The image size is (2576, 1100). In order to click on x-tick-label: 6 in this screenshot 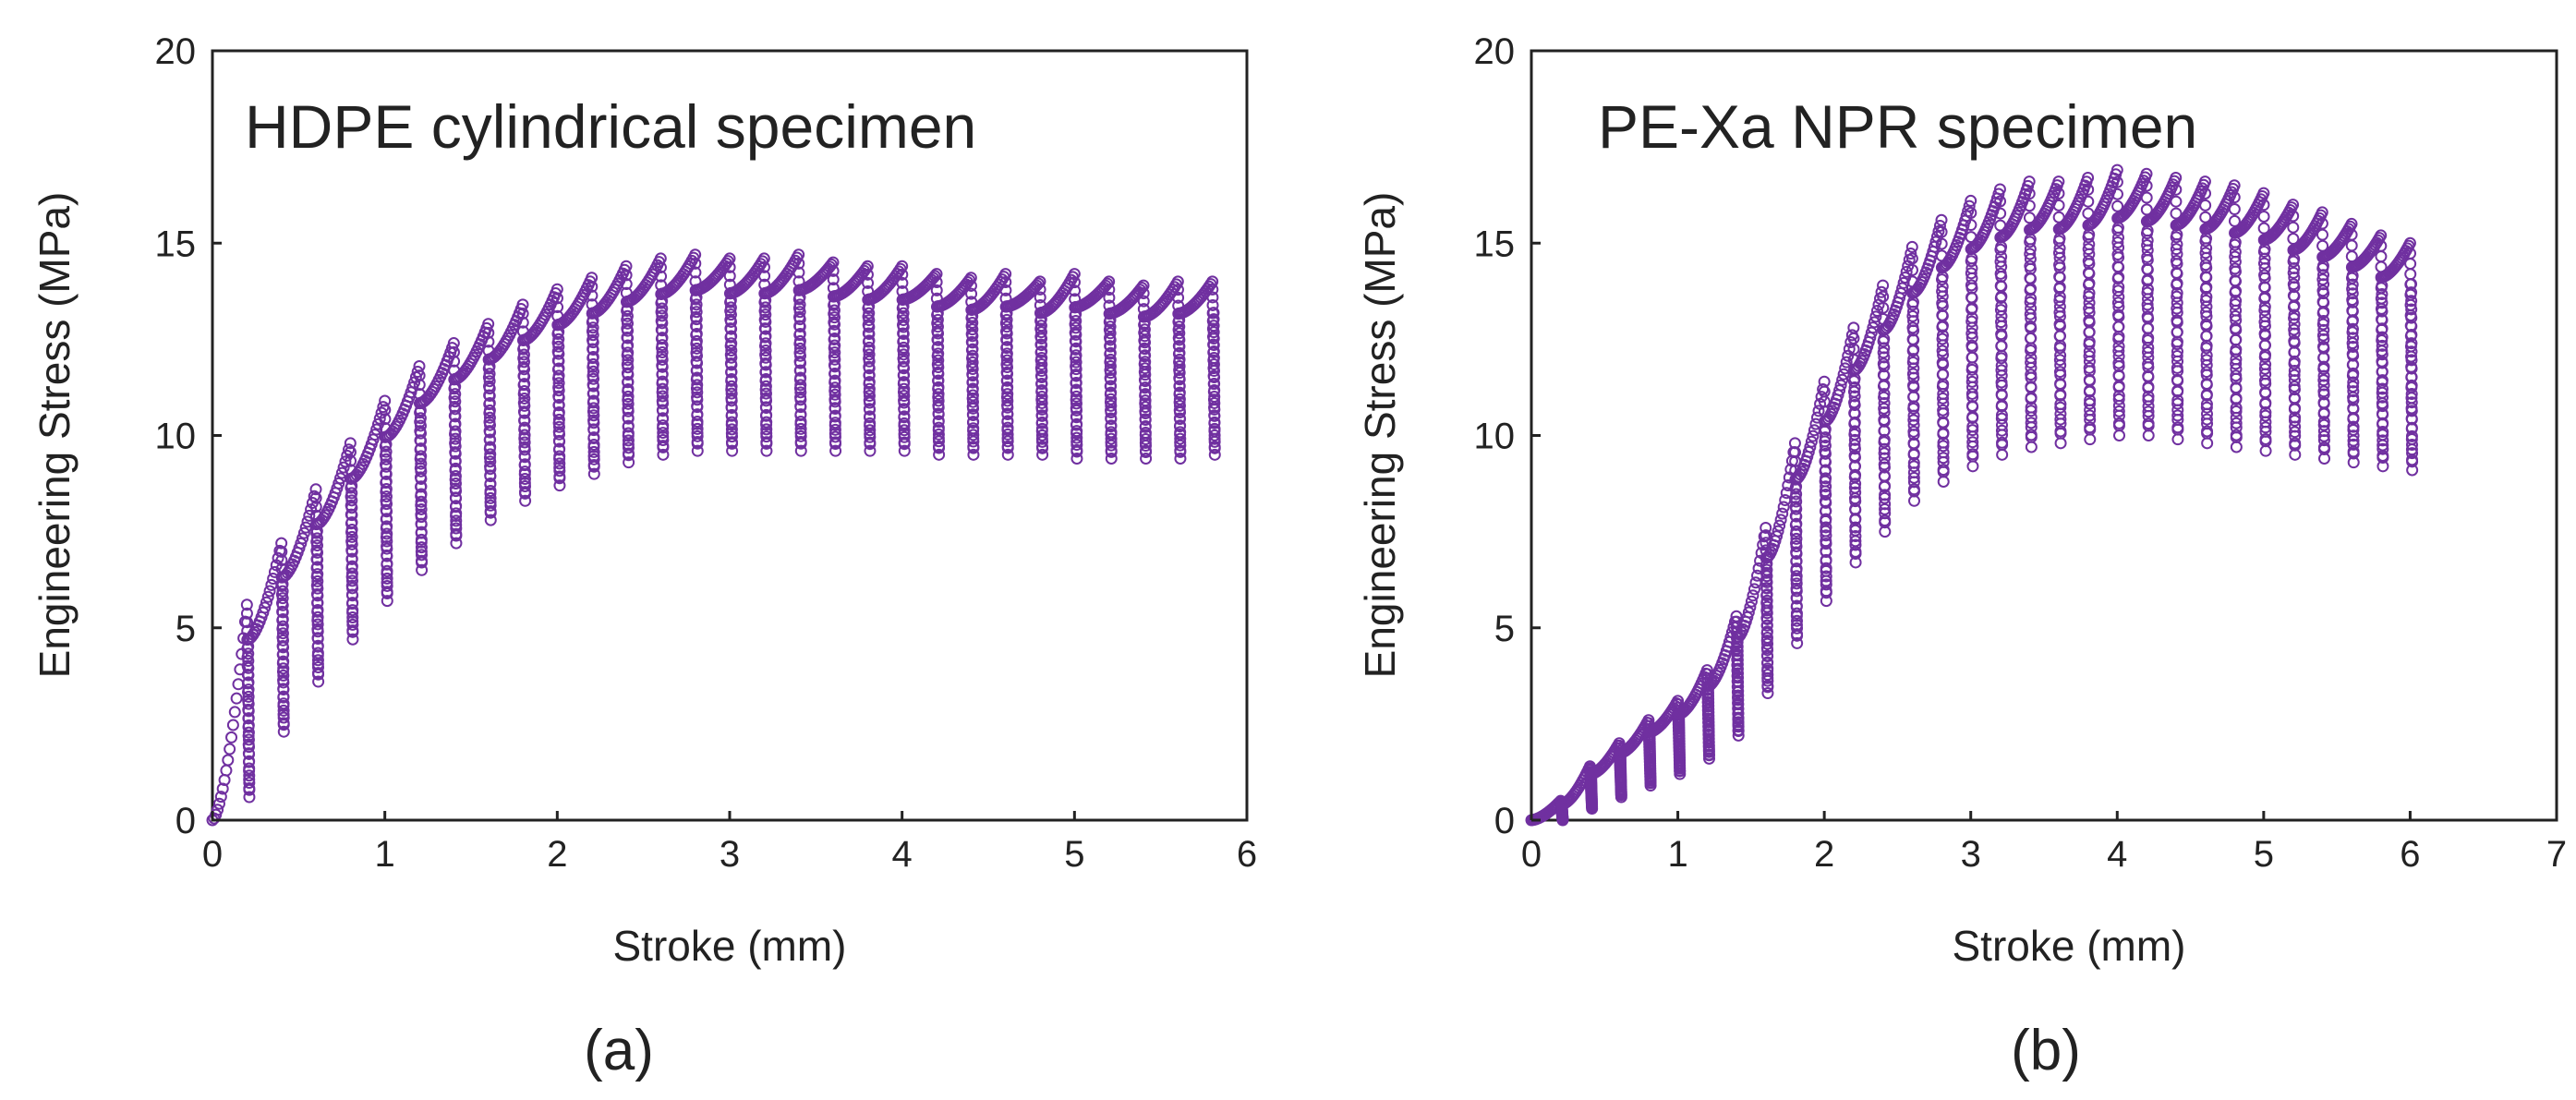, I will do `click(1247, 855)`.